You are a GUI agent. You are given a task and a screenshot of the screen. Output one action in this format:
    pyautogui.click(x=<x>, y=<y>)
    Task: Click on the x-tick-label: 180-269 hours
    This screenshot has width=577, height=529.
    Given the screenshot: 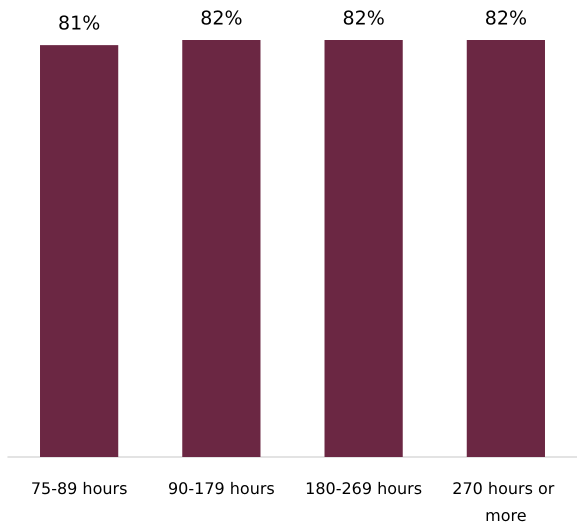 What is the action you would take?
    pyautogui.click(x=363, y=488)
    